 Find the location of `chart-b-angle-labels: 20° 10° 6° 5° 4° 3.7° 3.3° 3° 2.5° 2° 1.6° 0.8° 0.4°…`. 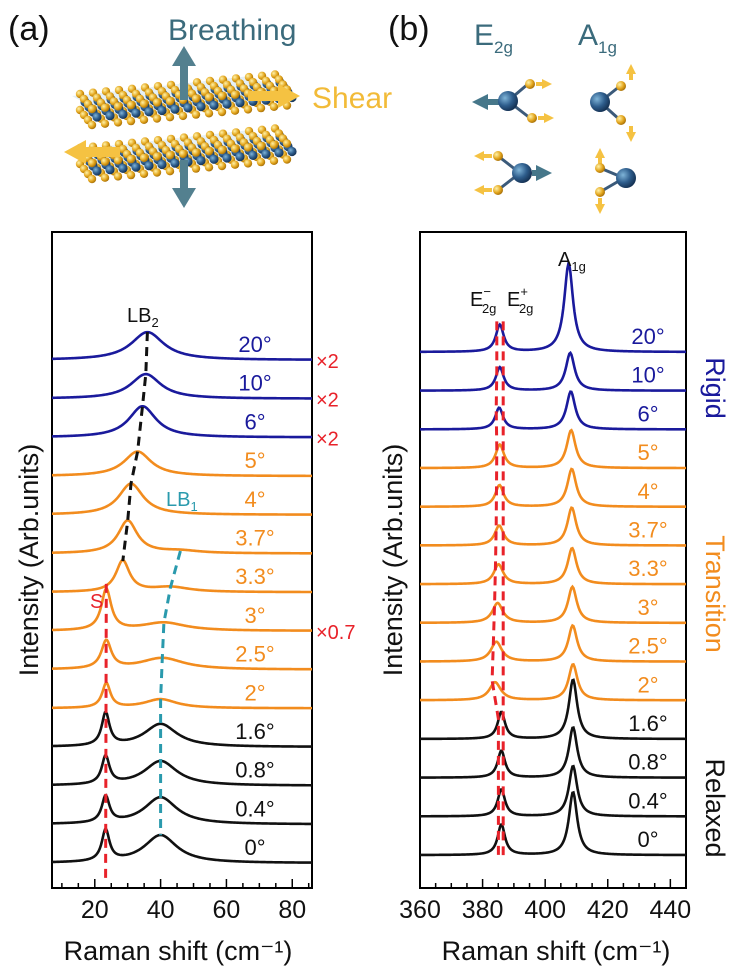

chart-b-angle-labels: 20° 10° 6° 5° 4° 3.7° 3.3° 3° 2.5° 2° 1.6° 0.8° 0.4°… is located at coordinates (647, 588).